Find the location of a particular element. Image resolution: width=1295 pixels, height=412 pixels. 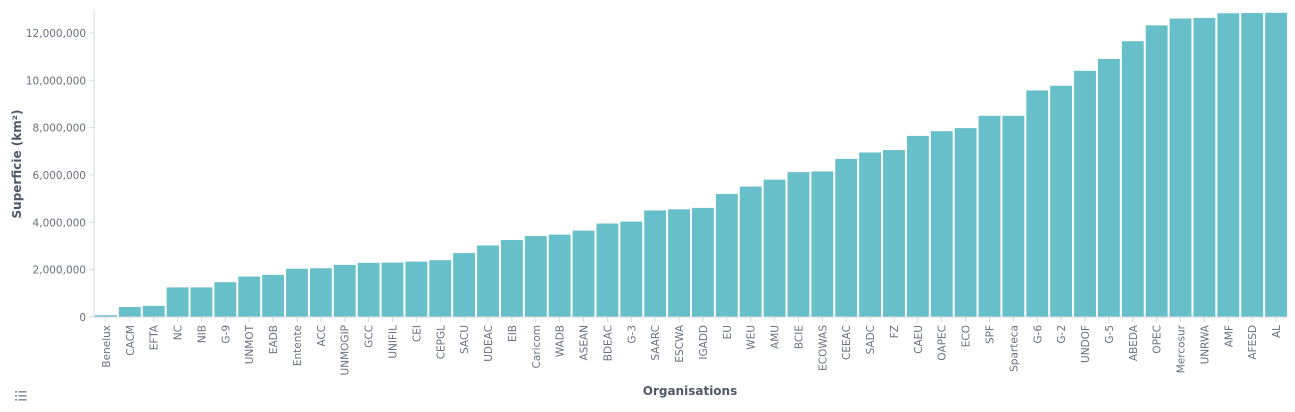

y-axis-title: Superficie (km²) is located at coordinates (17, 164).